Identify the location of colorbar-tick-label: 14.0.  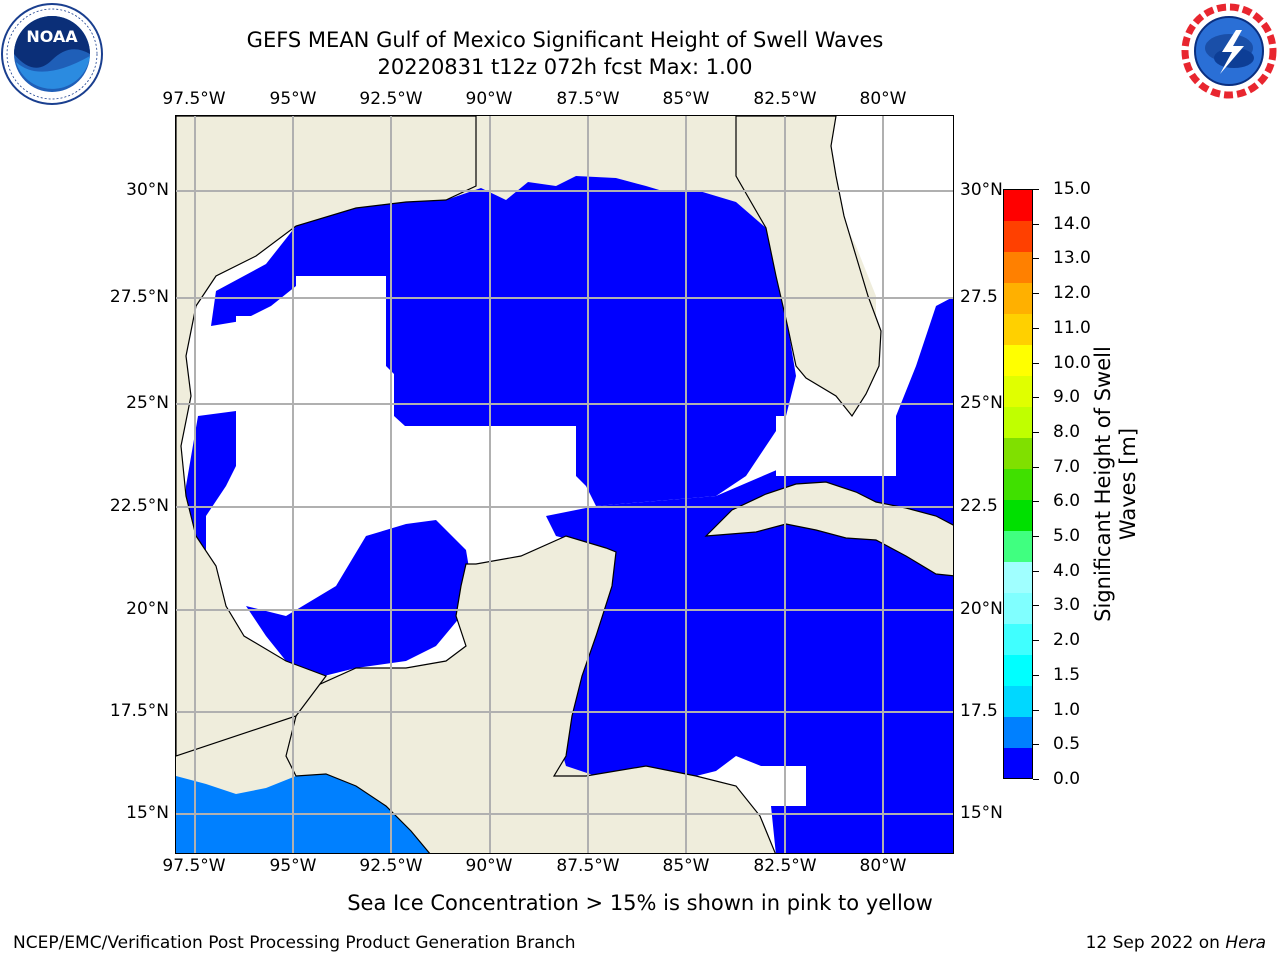
(1072, 223).